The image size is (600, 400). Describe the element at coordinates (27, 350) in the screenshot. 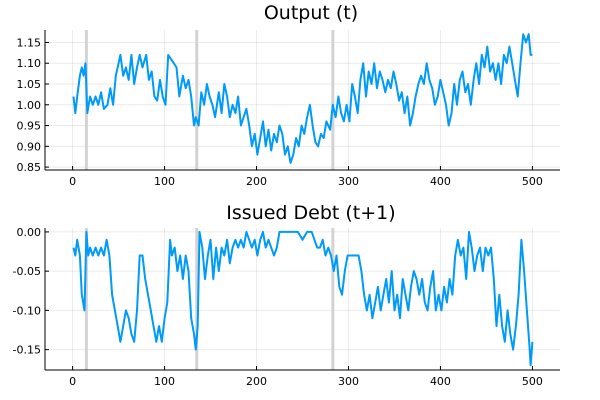

I see `issued-debt-y-tick-label: -0.15` at that location.